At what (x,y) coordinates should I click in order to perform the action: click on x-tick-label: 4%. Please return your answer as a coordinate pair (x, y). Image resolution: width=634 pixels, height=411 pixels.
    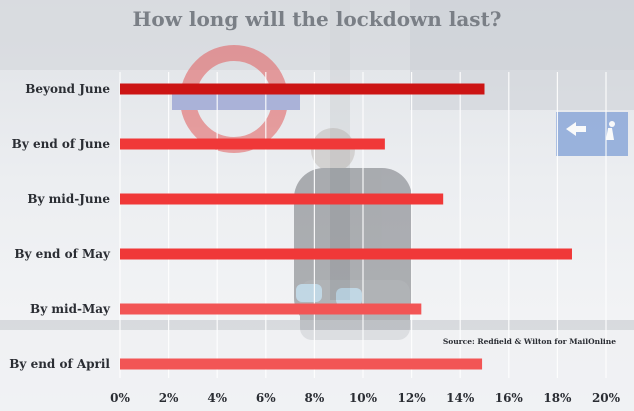
    Looking at the image, I should click on (217, 398).